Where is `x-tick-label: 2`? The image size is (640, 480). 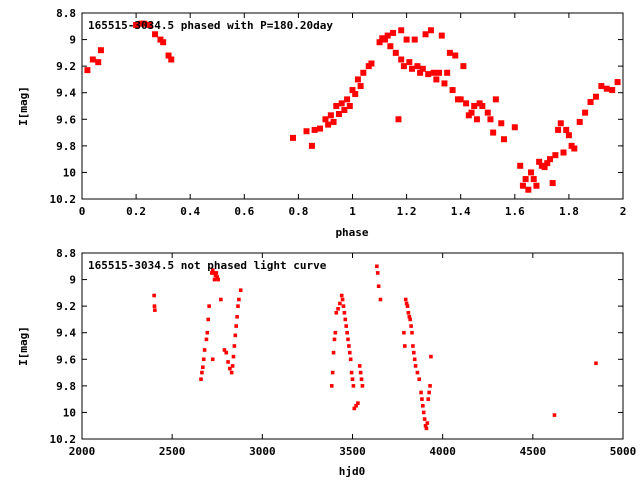 x-tick-label: 2 is located at coordinates (623, 211).